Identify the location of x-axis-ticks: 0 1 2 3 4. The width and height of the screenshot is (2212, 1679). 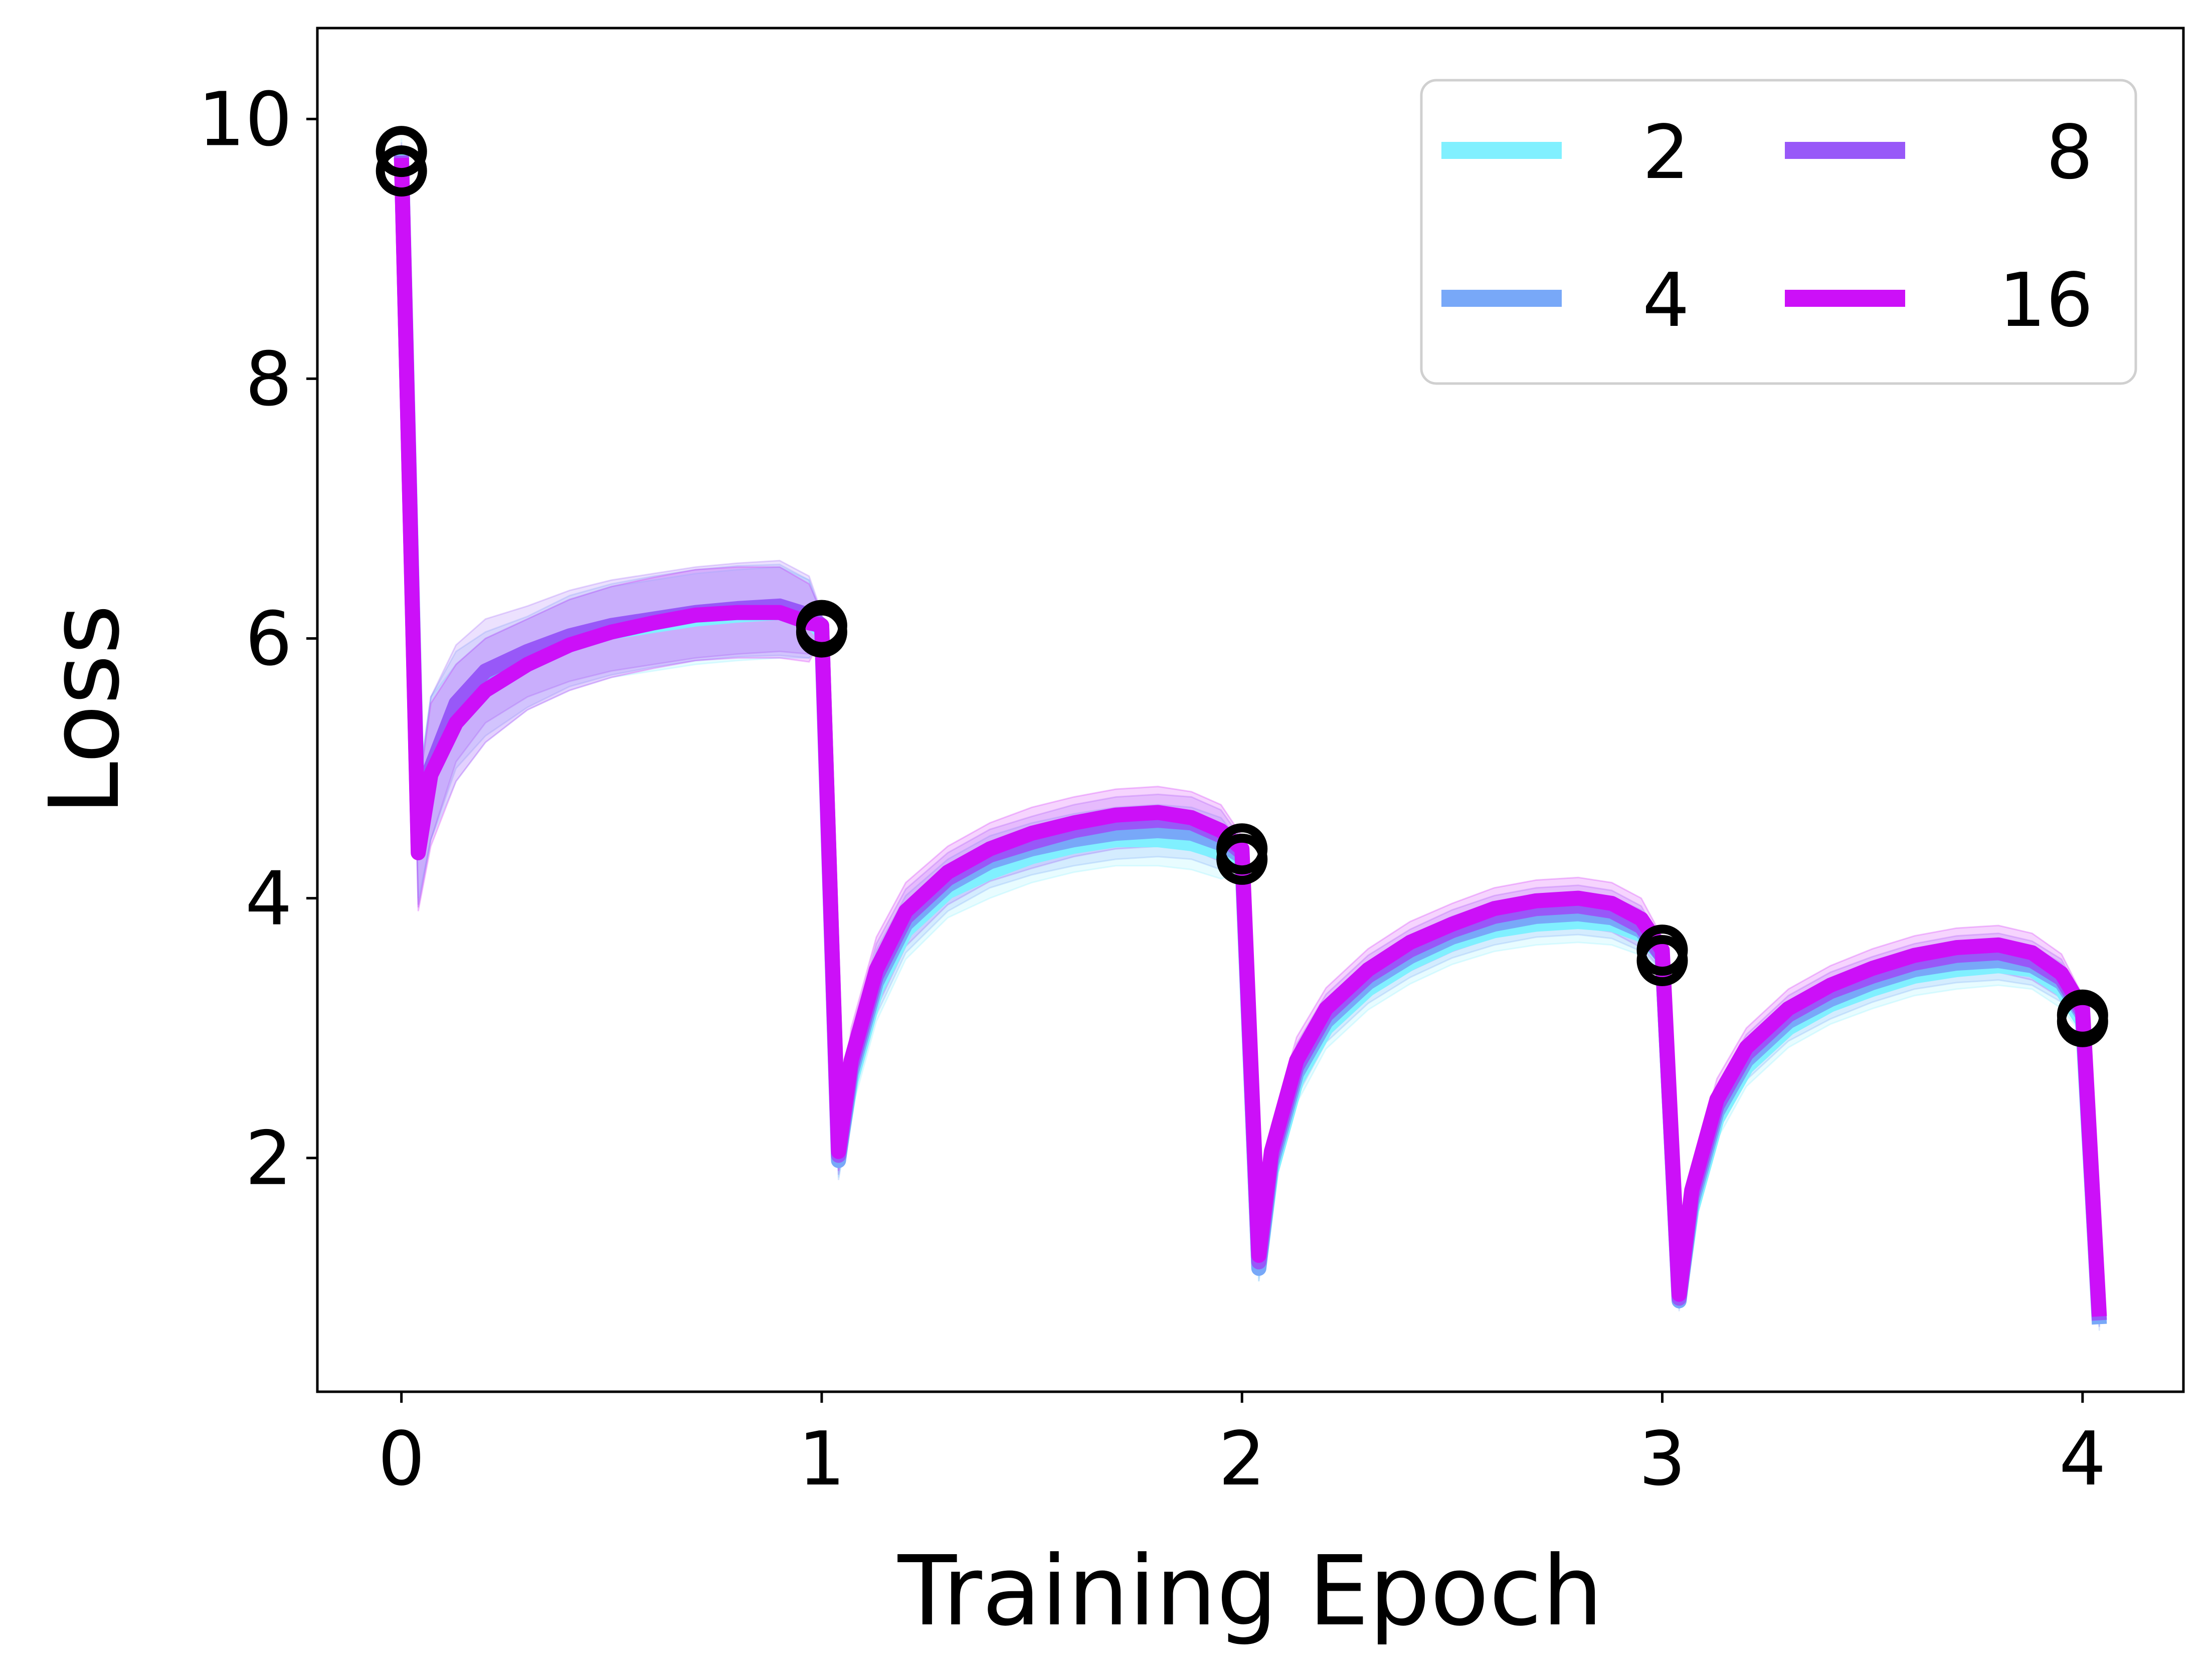
(1242, 1447).